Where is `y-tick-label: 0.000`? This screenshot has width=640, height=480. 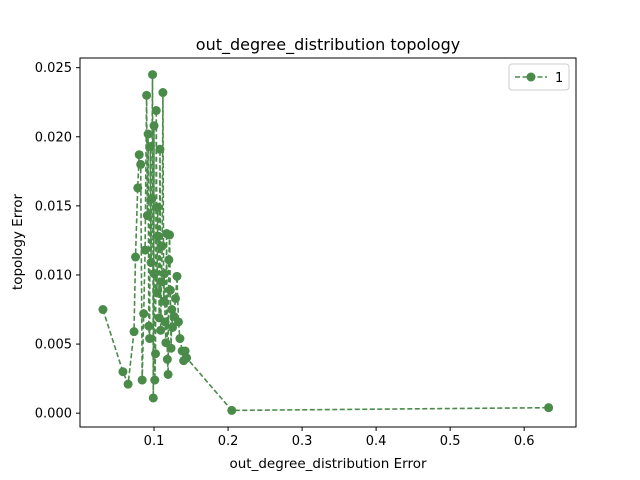 y-tick-label: 0.000 is located at coordinates (53, 414).